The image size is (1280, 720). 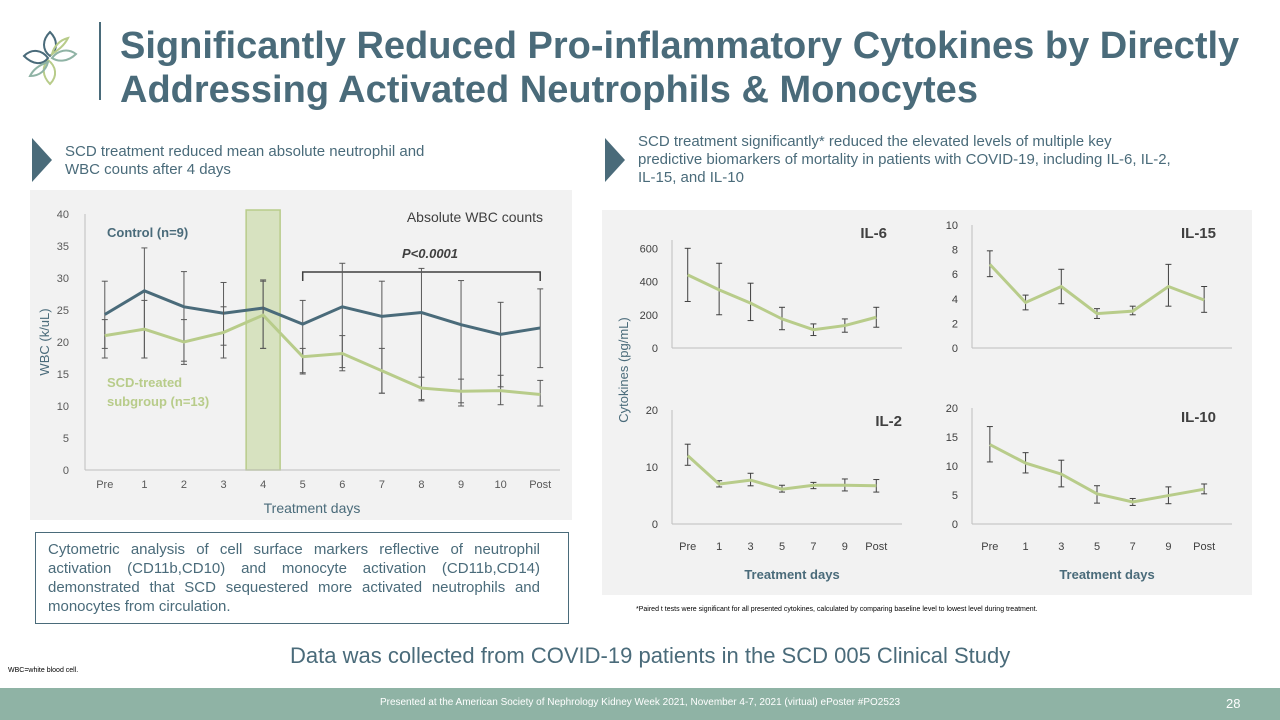 What do you see at coordinates (649, 283) in the screenshot?
I see `y-tick-label: 400` at bounding box center [649, 283].